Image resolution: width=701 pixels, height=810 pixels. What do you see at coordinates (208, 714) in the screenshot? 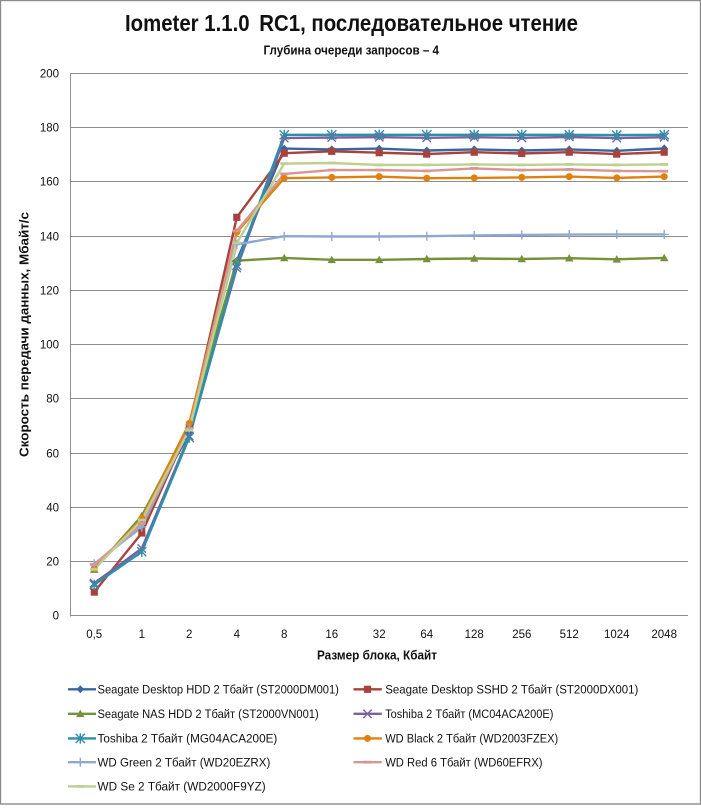
I see `svg-text:Seagate NAS HDD 2 Тбайт (ST200: Seagate NAS HDD 2 Тбайт (ST2000VN001)` at bounding box center [208, 714].